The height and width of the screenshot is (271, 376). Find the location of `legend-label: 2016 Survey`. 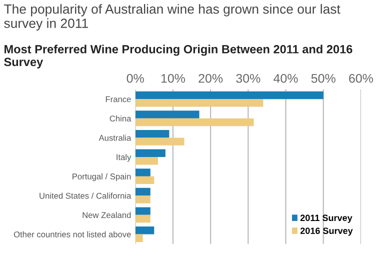

legend-label: 2016 Survey is located at coordinates (326, 232).